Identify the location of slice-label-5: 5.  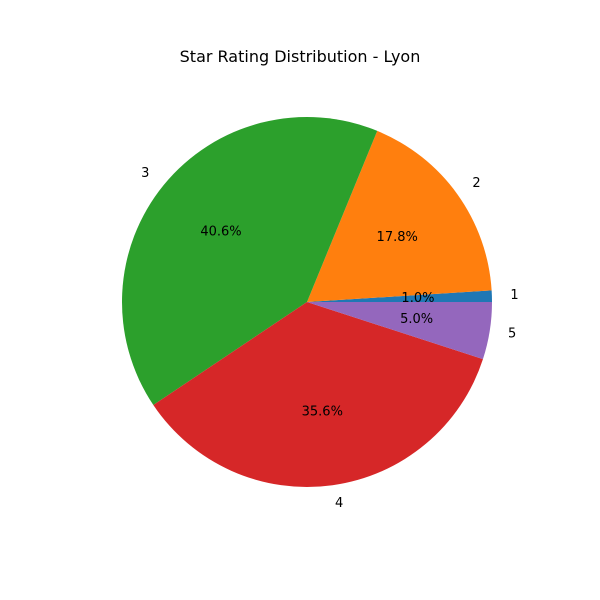
(512, 333).